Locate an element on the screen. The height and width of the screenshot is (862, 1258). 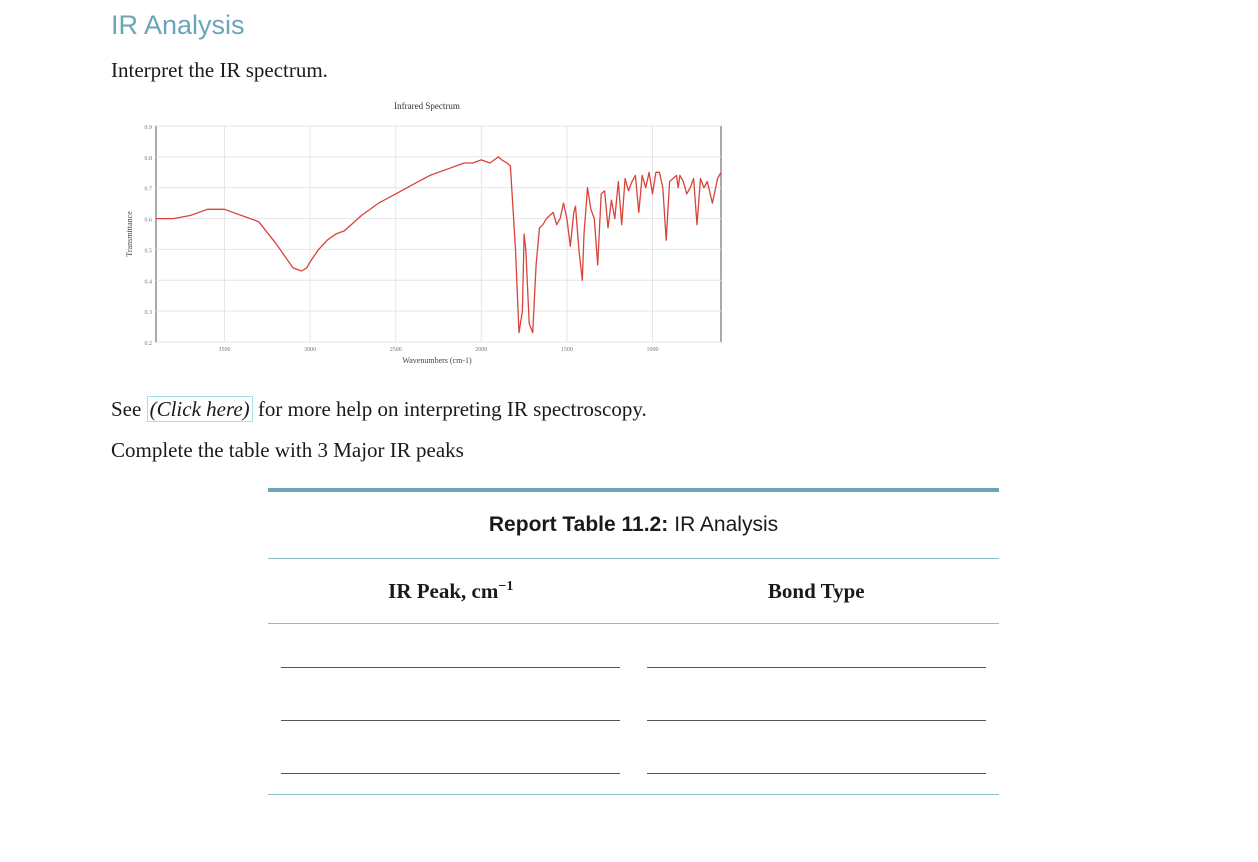
table-top-rule is located at coordinates (633, 490).